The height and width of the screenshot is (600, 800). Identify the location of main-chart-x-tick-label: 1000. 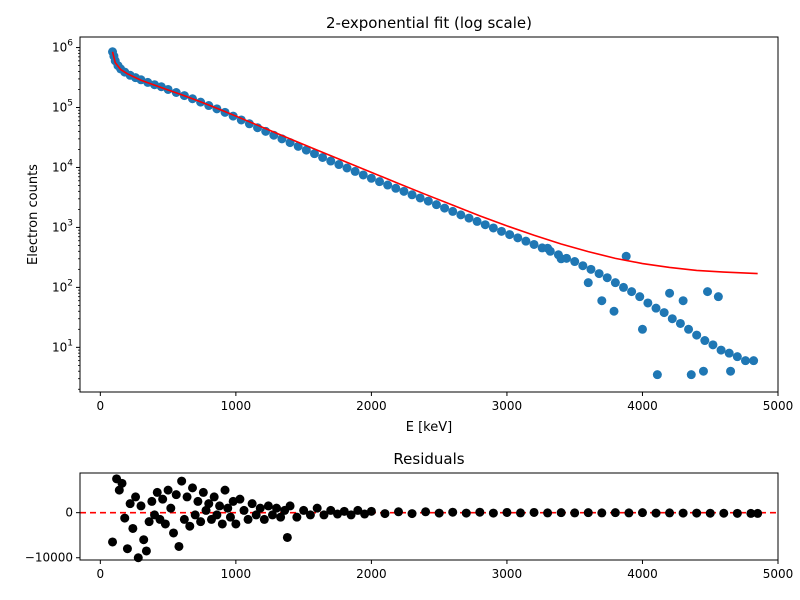
(236, 406).